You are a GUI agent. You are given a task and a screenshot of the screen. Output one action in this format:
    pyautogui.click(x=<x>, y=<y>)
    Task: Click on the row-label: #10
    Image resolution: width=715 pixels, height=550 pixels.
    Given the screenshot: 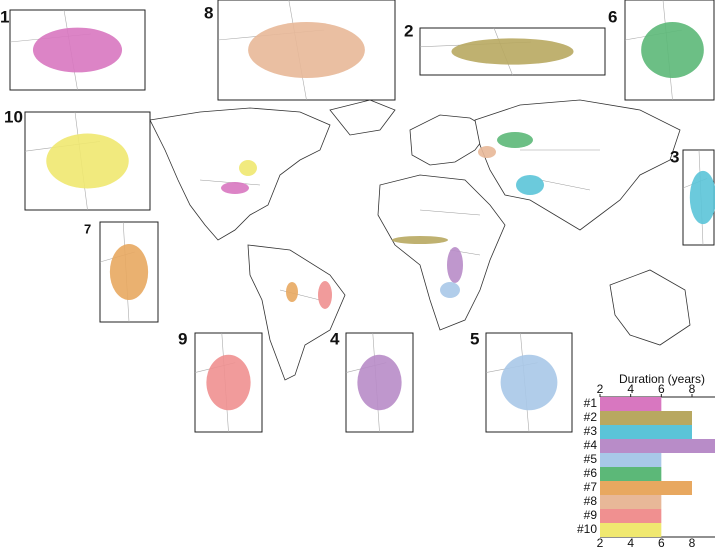 What is the action you would take?
    pyautogui.click(x=587, y=529)
    